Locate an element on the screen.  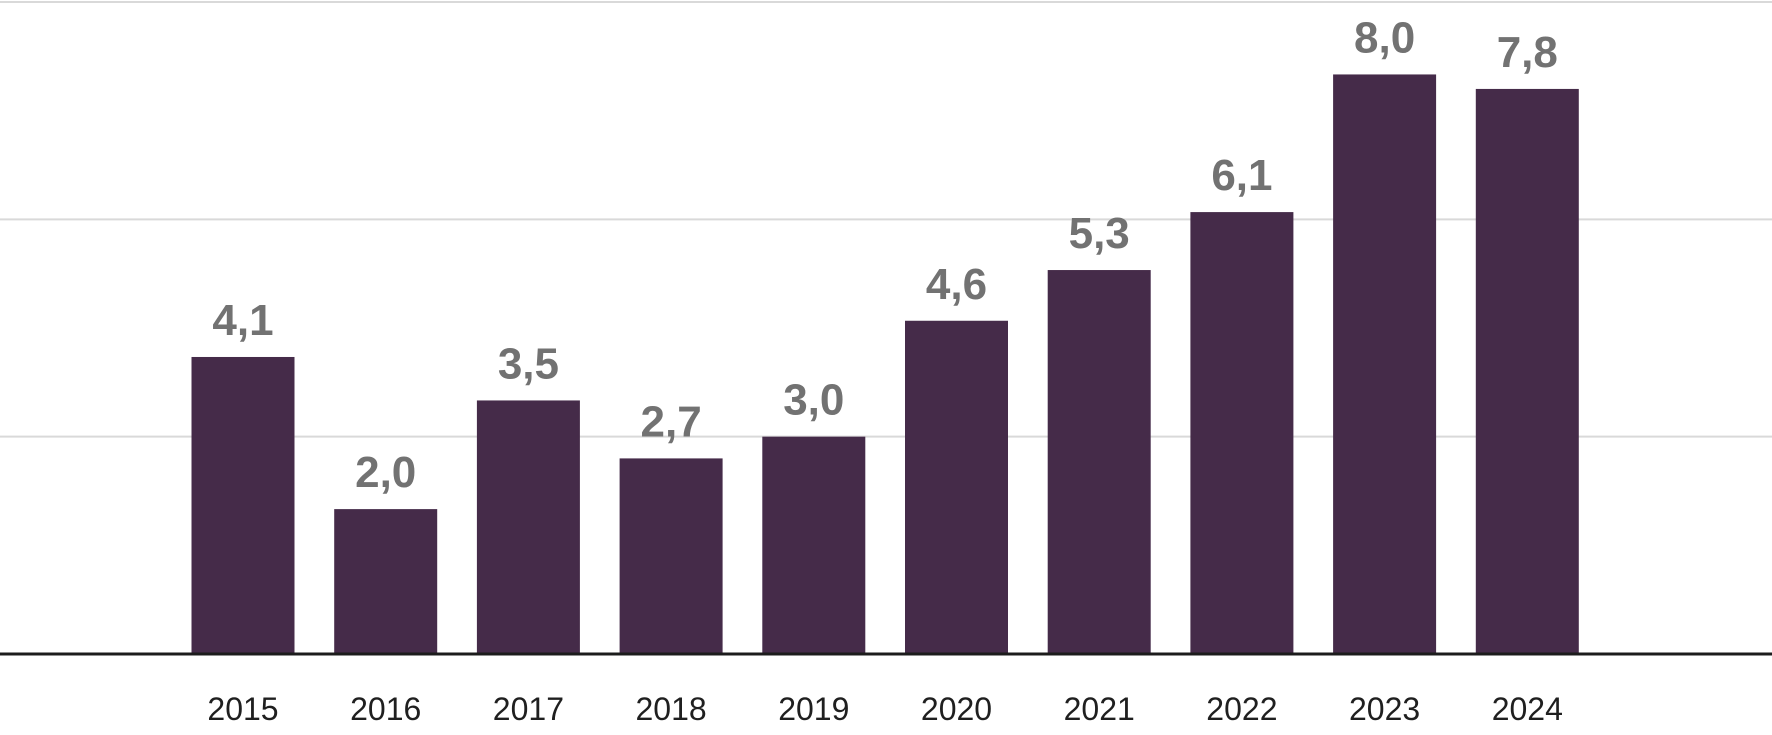
tick-label-2019: 2019 is located at coordinates (813, 709).